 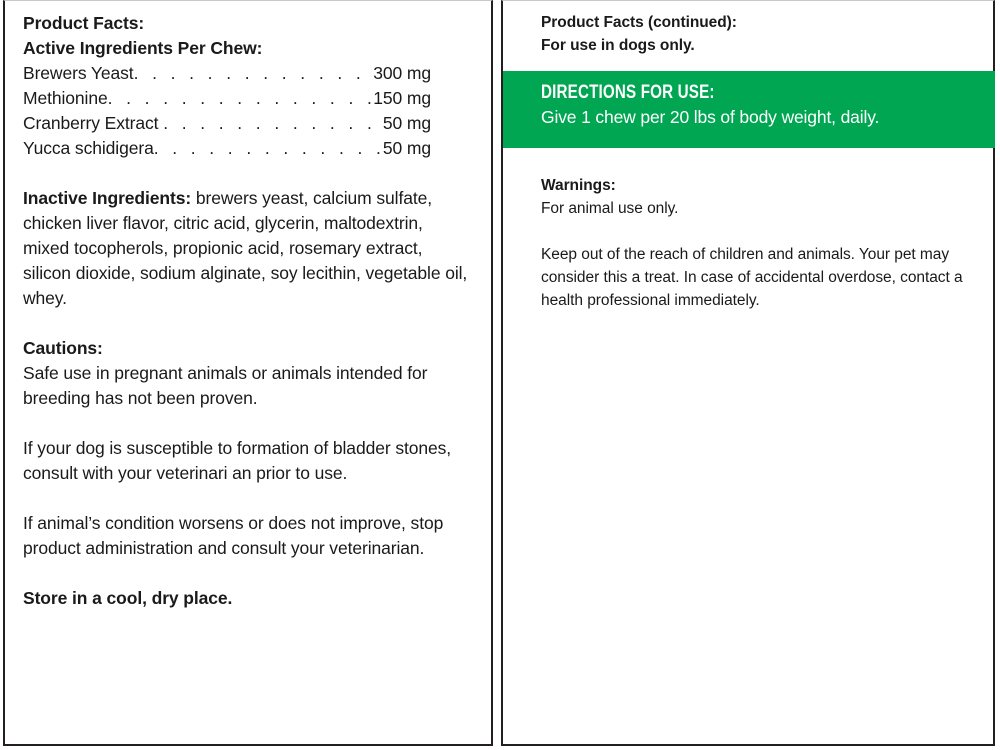 I want to click on active-ingredients-heading: Active Ingredients Per Chew:, so click(x=143, y=48).